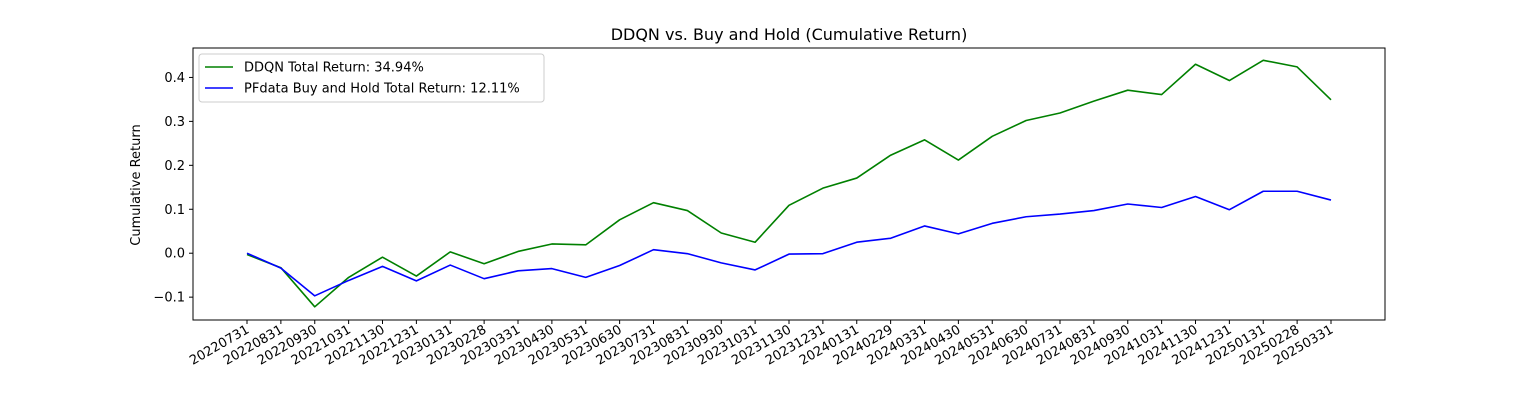 The width and height of the screenshot is (1539, 400). I want to click on y-tick-label: 0.3, so click(174, 122).